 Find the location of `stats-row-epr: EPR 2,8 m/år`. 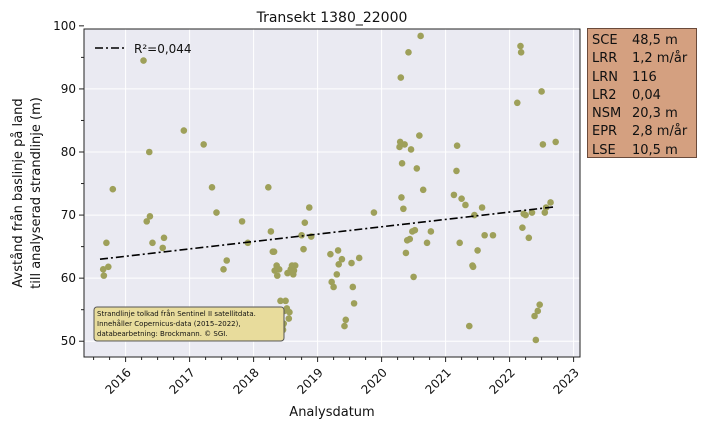

stats-row-epr: EPR 2,8 m/år is located at coordinates (644, 132).